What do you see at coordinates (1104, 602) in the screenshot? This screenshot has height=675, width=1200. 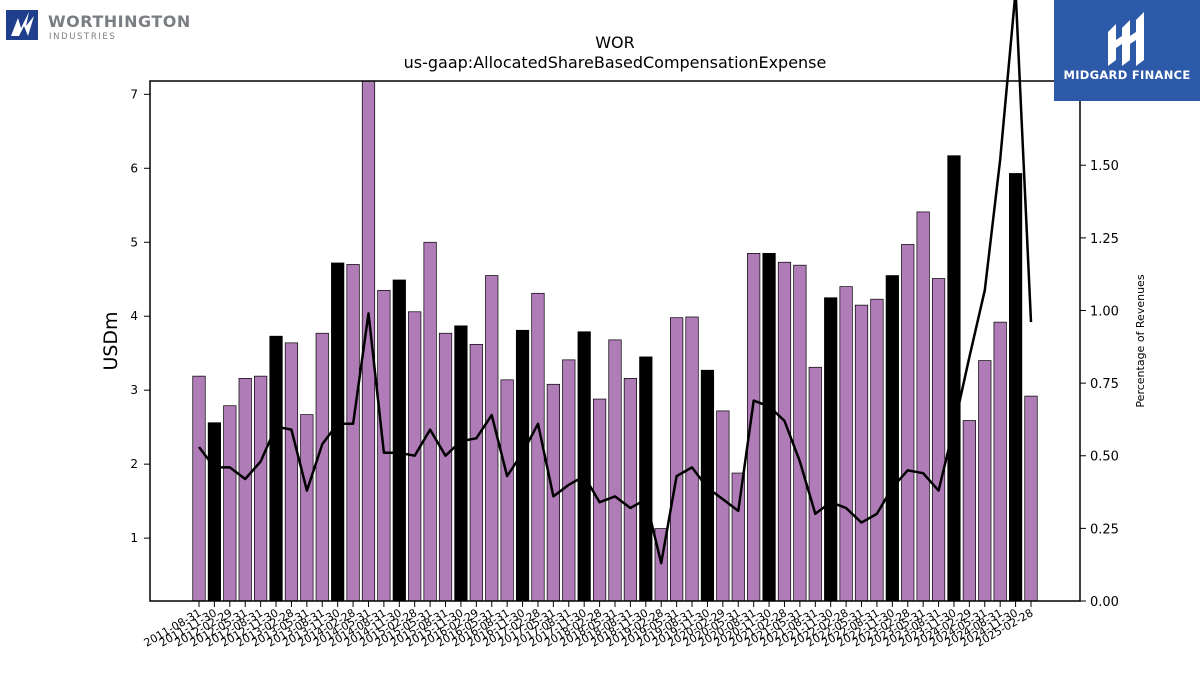 I see `y2-tick-label: 0.00` at bounding box center [1104, 602].